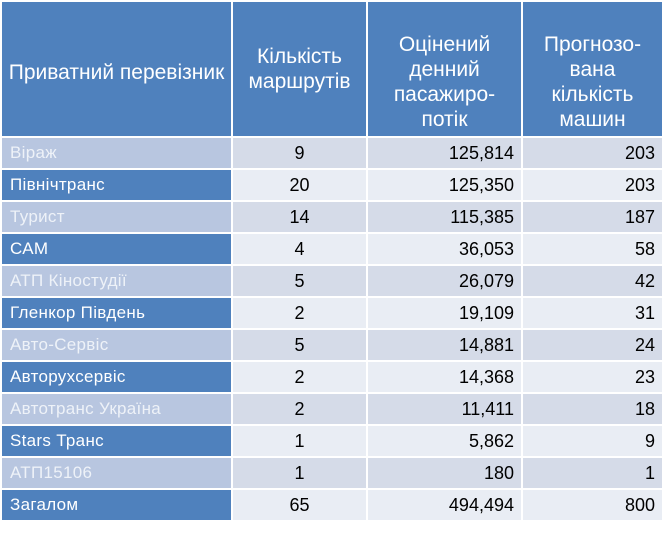  Describe the element at coordinates (444, 441) in the screenshot. I see `passenger-flow: 5,862` at that location.